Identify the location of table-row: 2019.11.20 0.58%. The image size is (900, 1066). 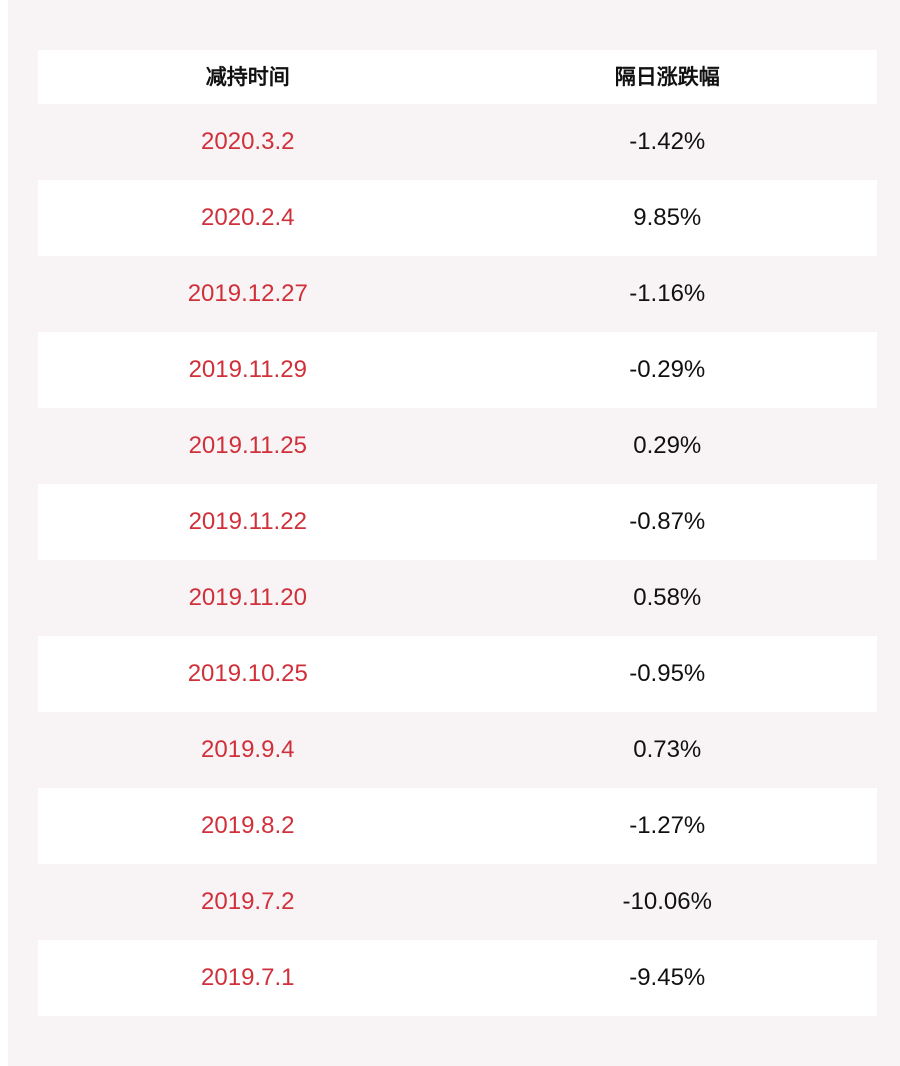
(457, 598).